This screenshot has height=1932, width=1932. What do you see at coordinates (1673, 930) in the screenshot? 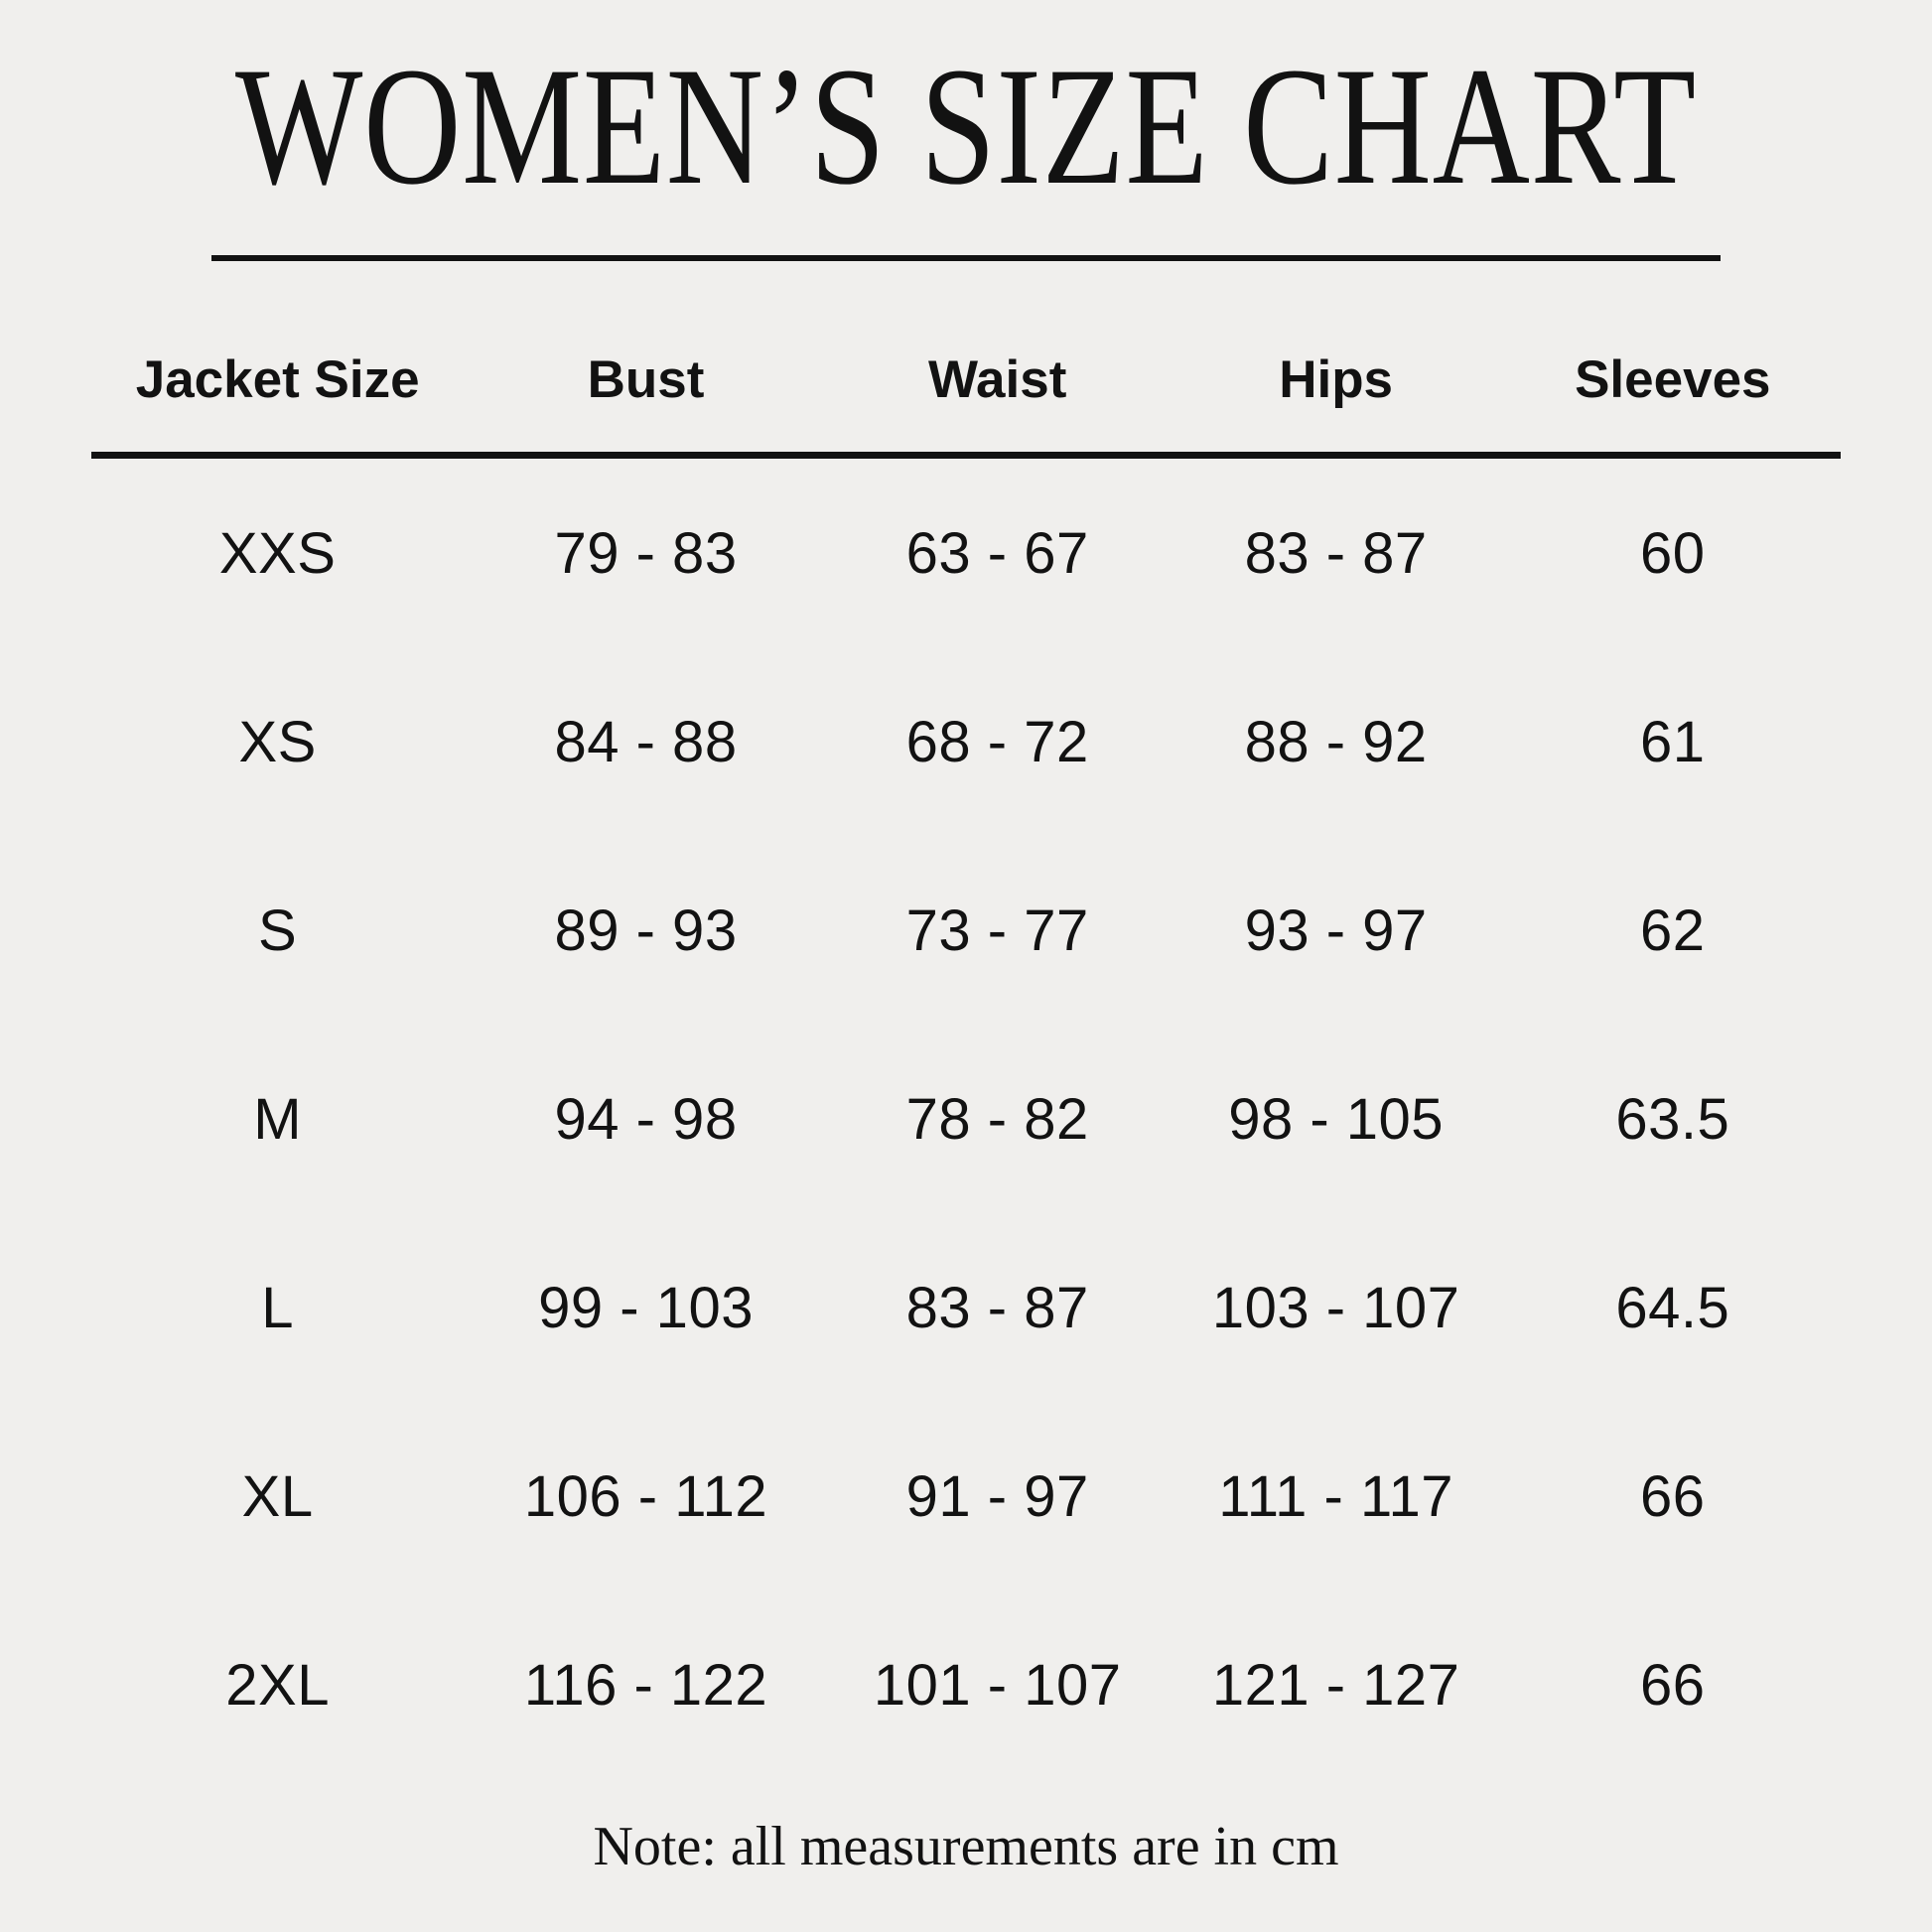
I see `sleeves-value: 62` at bounding box center [1673, 930].